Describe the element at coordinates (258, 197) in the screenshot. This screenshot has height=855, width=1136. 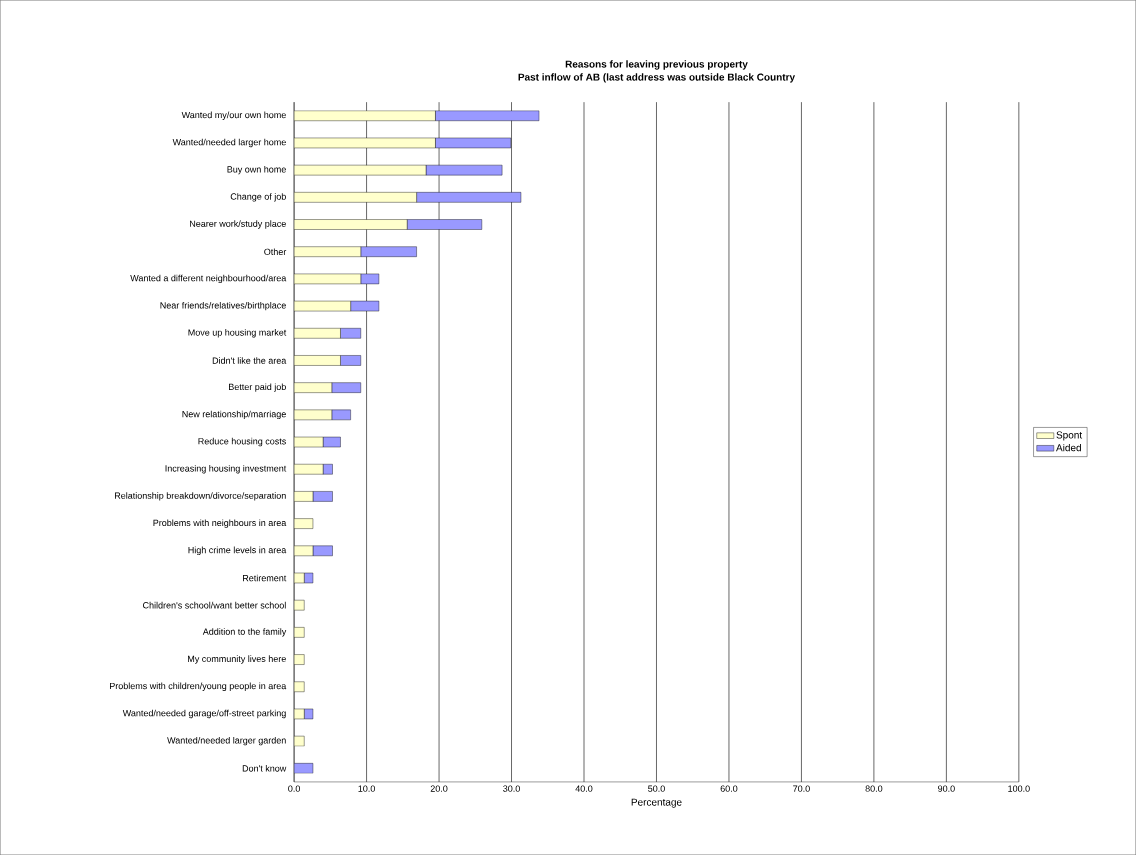
I see `y-tick-label: Change of job` at that location.